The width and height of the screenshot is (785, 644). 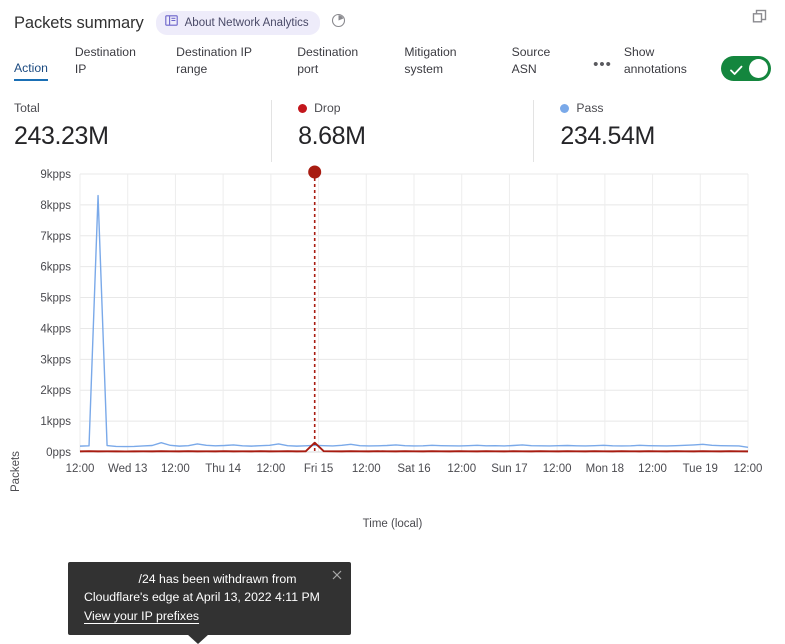 I want to click on tab-mitigation-system-label-2: system, so click(x=424, y=69).